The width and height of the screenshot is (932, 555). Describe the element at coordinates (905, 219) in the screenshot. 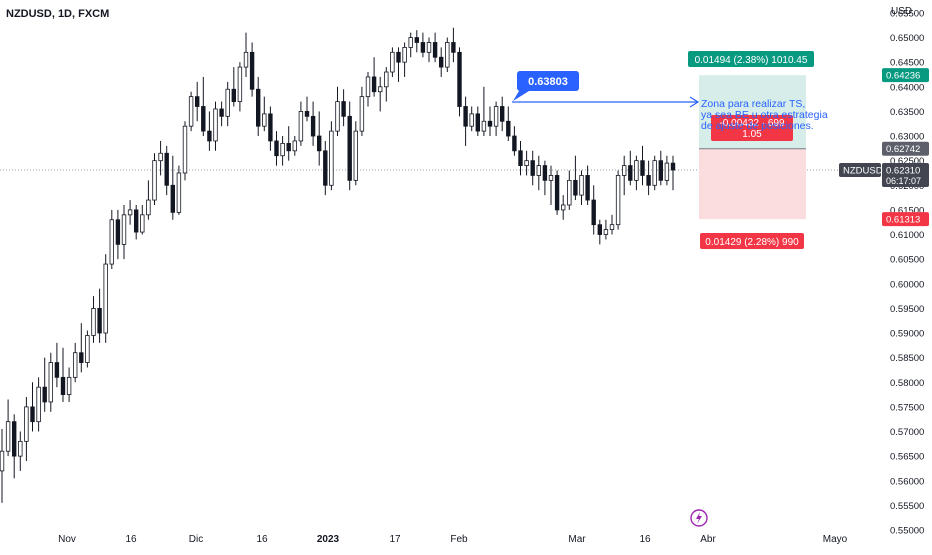

I see `stop-price-label-box` at that location.